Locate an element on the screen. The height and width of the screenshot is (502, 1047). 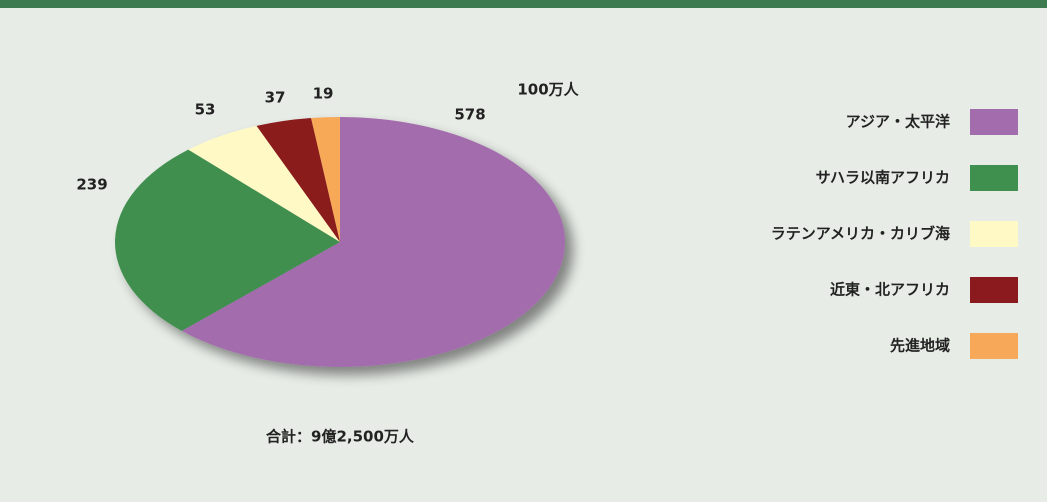
legend-label: アジア・太平洋 is located at coordinates (898, 122).